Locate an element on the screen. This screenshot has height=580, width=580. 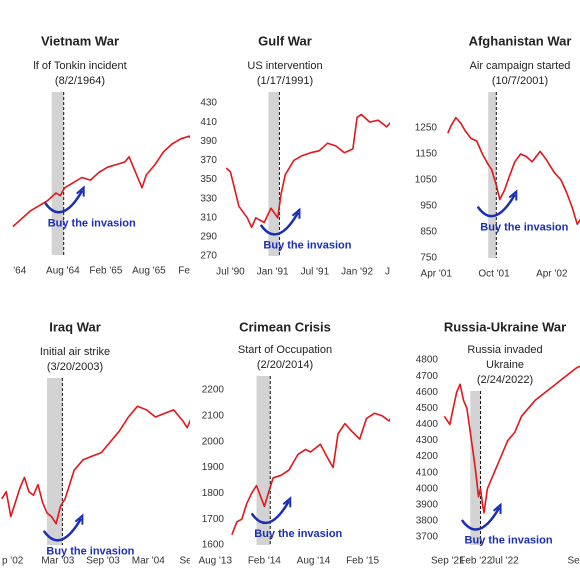
panel-title: Crimean Crisis is located at coordinates (285, 326).